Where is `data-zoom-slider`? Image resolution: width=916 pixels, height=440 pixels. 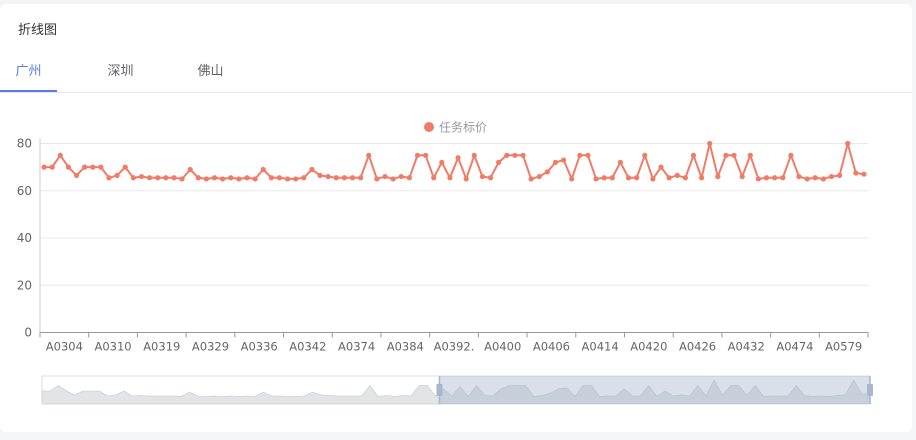 data-zoom-slider is located at coordinates (457, 390).